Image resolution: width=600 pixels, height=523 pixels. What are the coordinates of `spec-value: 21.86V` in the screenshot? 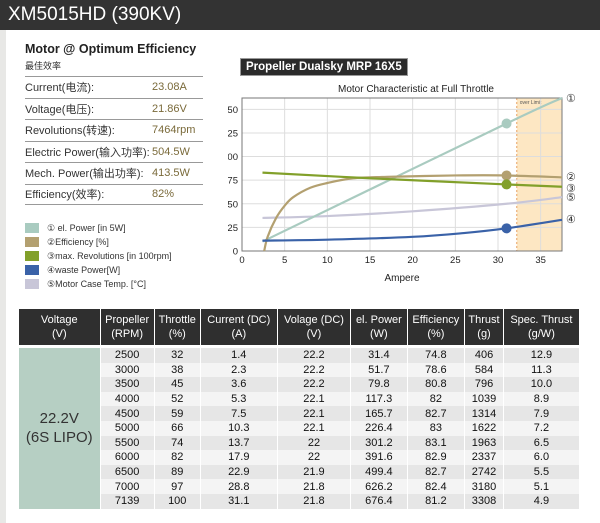 It's located at (169, 108).